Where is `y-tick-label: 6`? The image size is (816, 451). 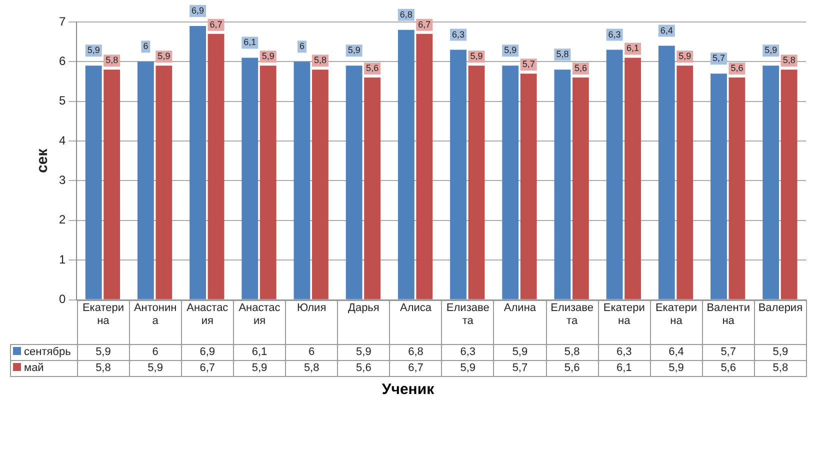
y-tick-label: 6 is located at coordinates (62, 61).